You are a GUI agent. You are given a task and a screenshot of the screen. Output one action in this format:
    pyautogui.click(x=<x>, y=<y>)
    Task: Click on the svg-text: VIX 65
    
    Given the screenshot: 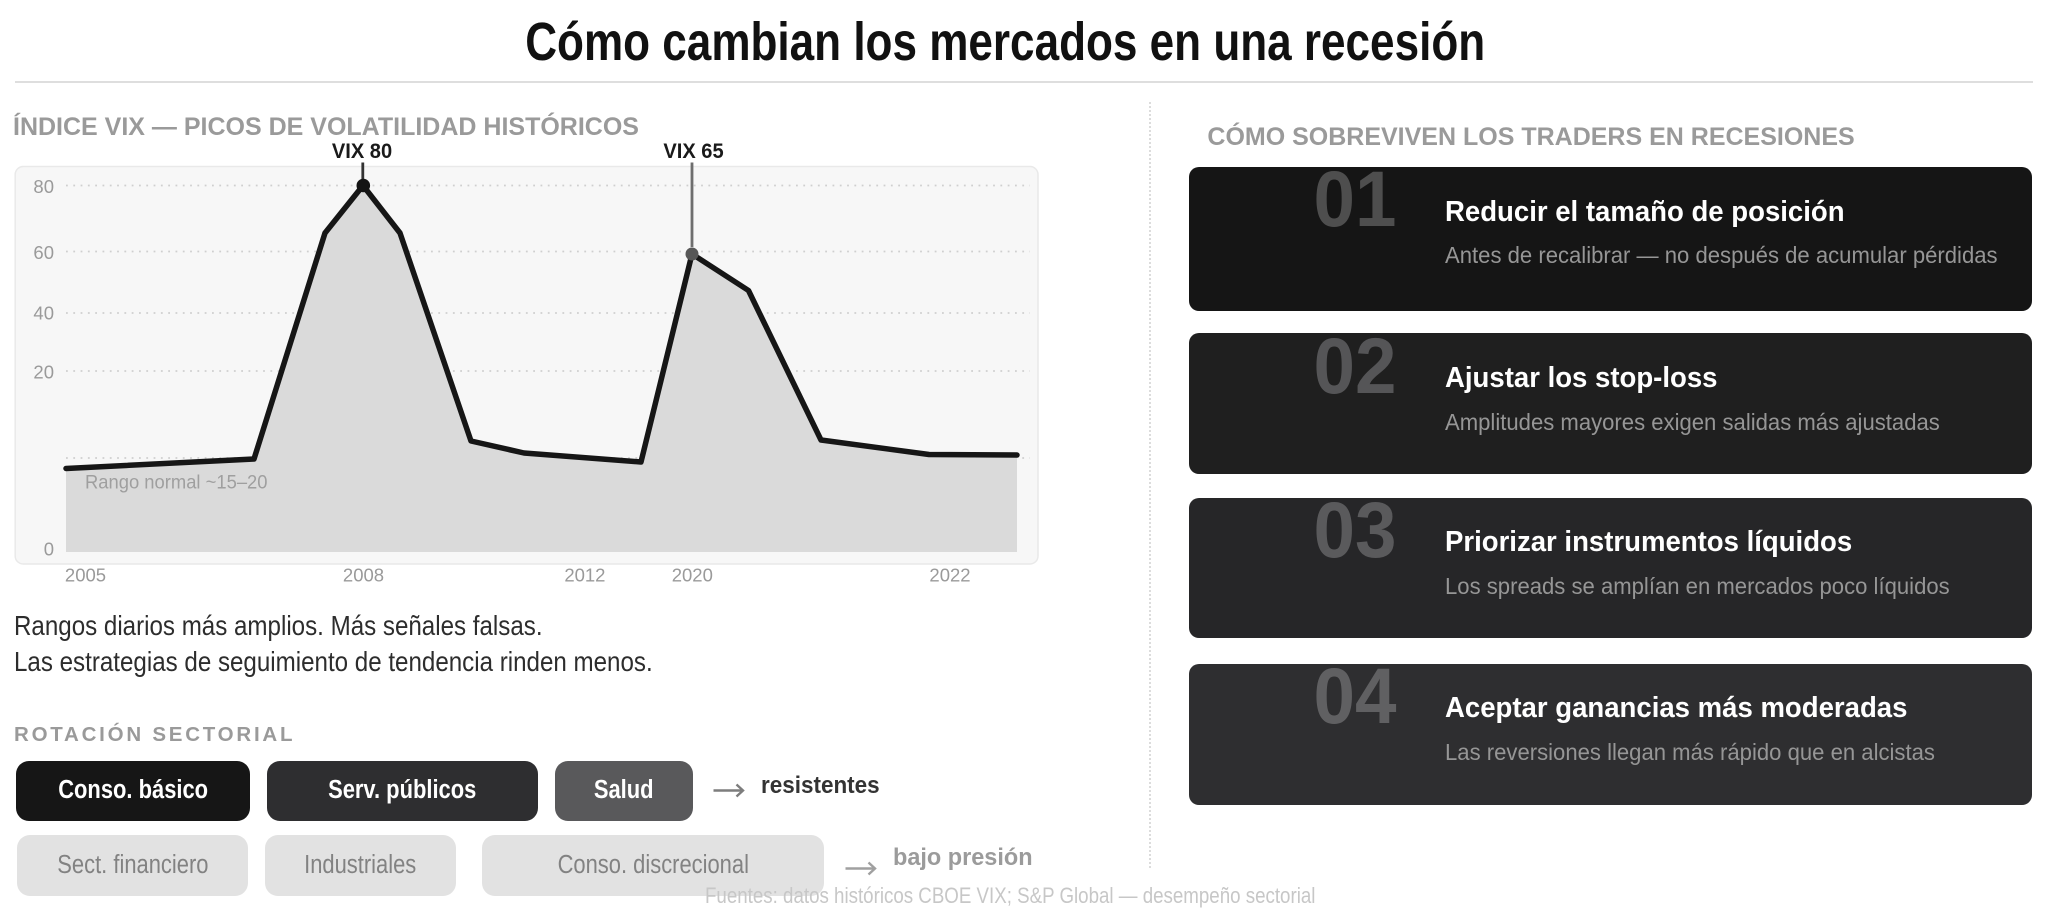 What is the action you would take?
    pyautogui.click(x=693, y=151)
    